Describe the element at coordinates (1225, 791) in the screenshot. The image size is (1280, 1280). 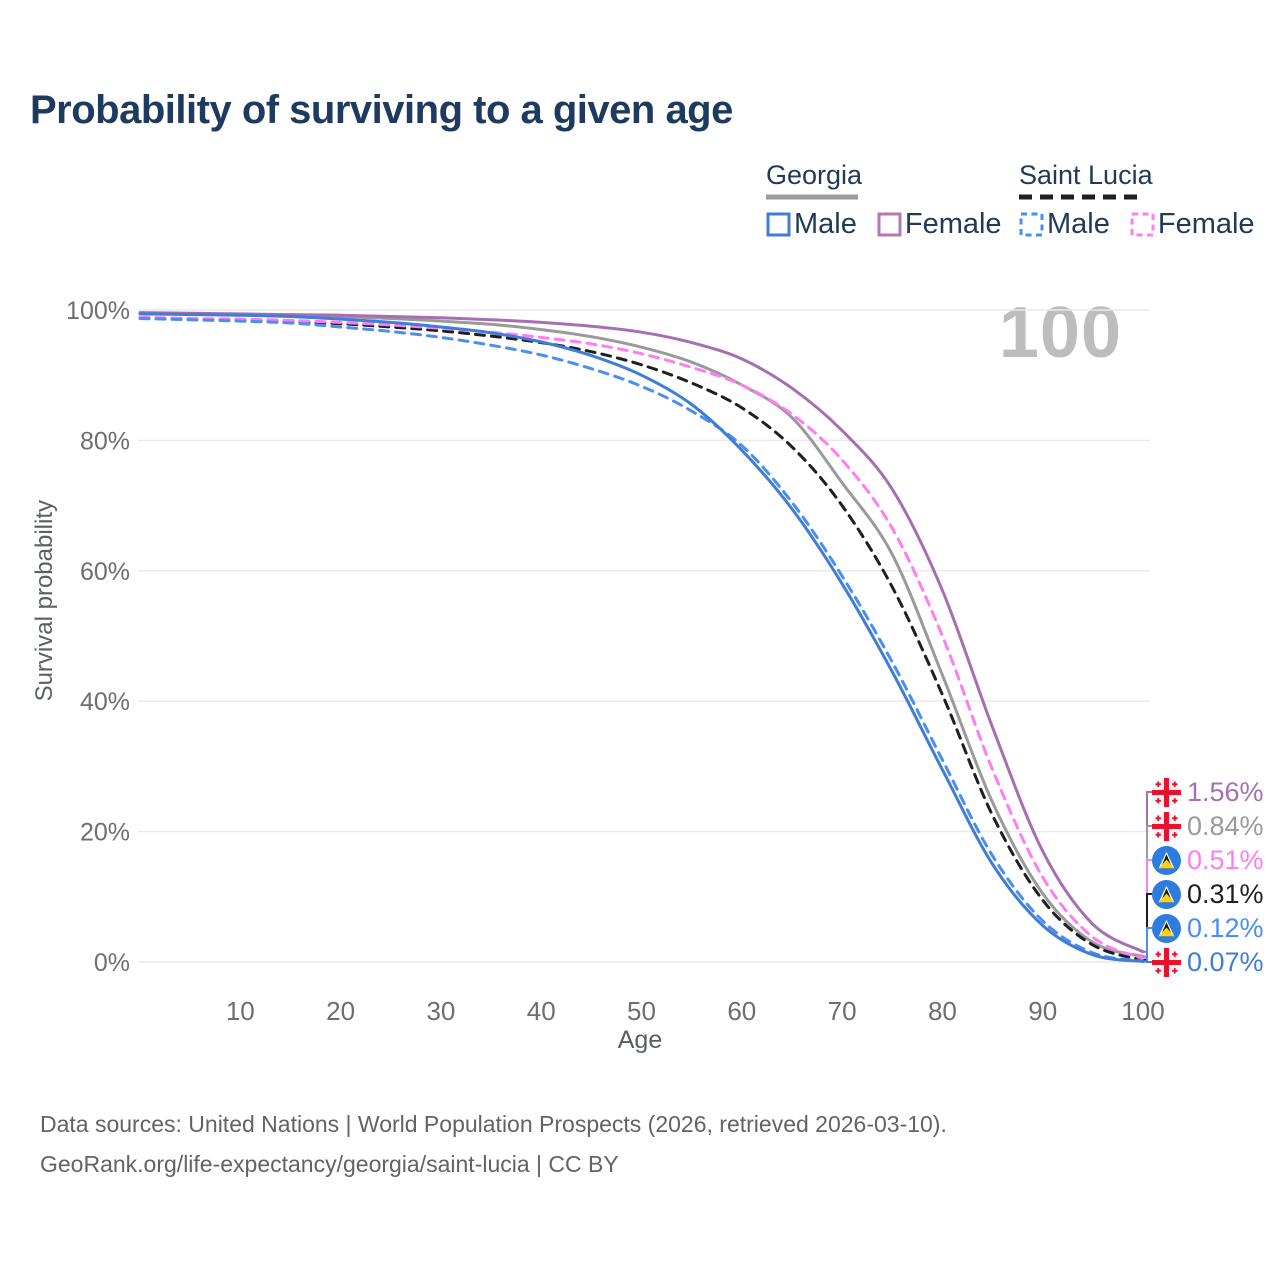
I see `end-label-value: 1.56%` at that location.